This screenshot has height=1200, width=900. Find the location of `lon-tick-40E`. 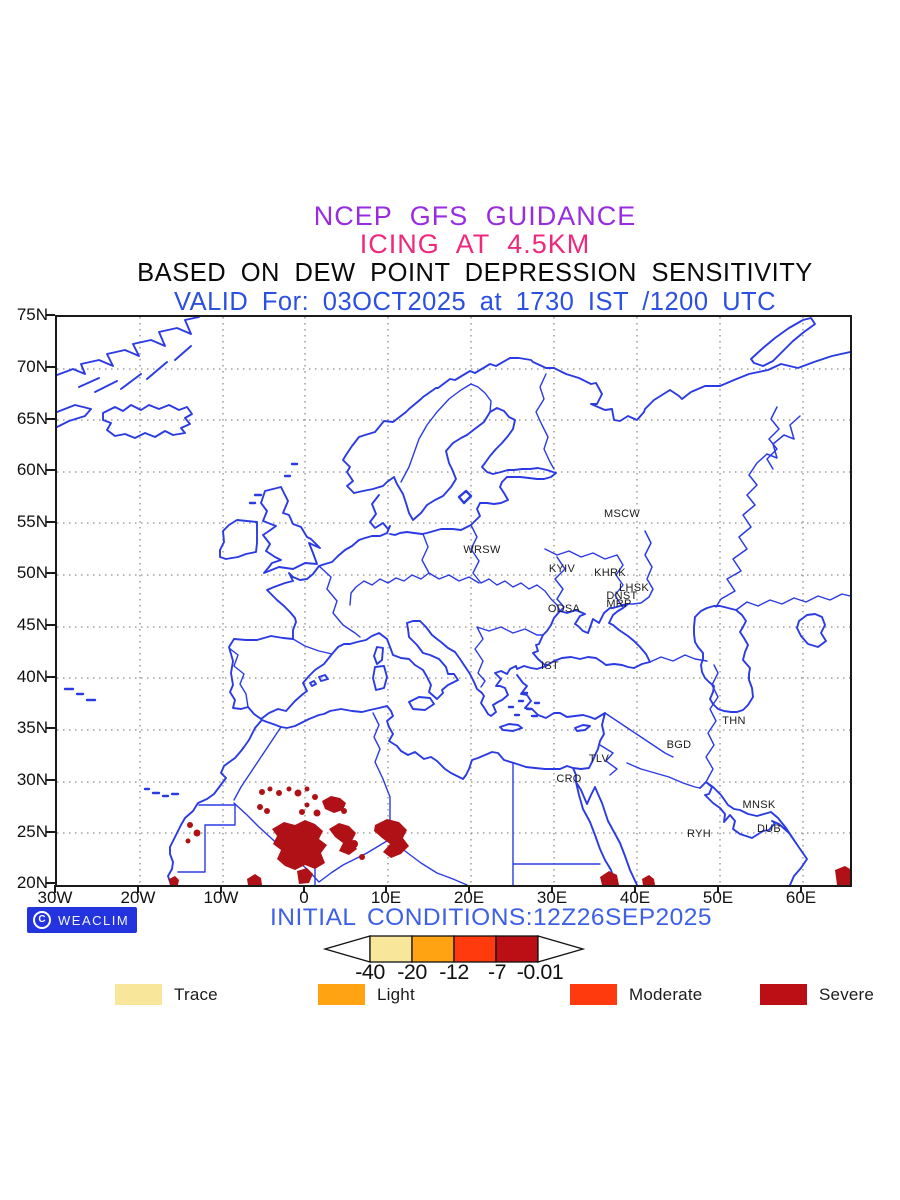

lon-tick-40E is located at coordinates (635, 889).